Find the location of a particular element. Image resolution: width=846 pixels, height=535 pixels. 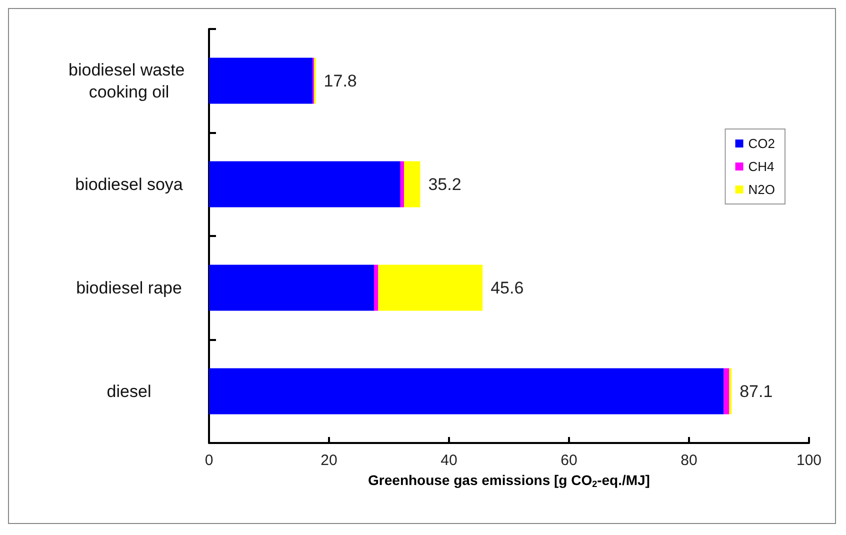

legend-label: CO2 is located at coordinates (762, 143).